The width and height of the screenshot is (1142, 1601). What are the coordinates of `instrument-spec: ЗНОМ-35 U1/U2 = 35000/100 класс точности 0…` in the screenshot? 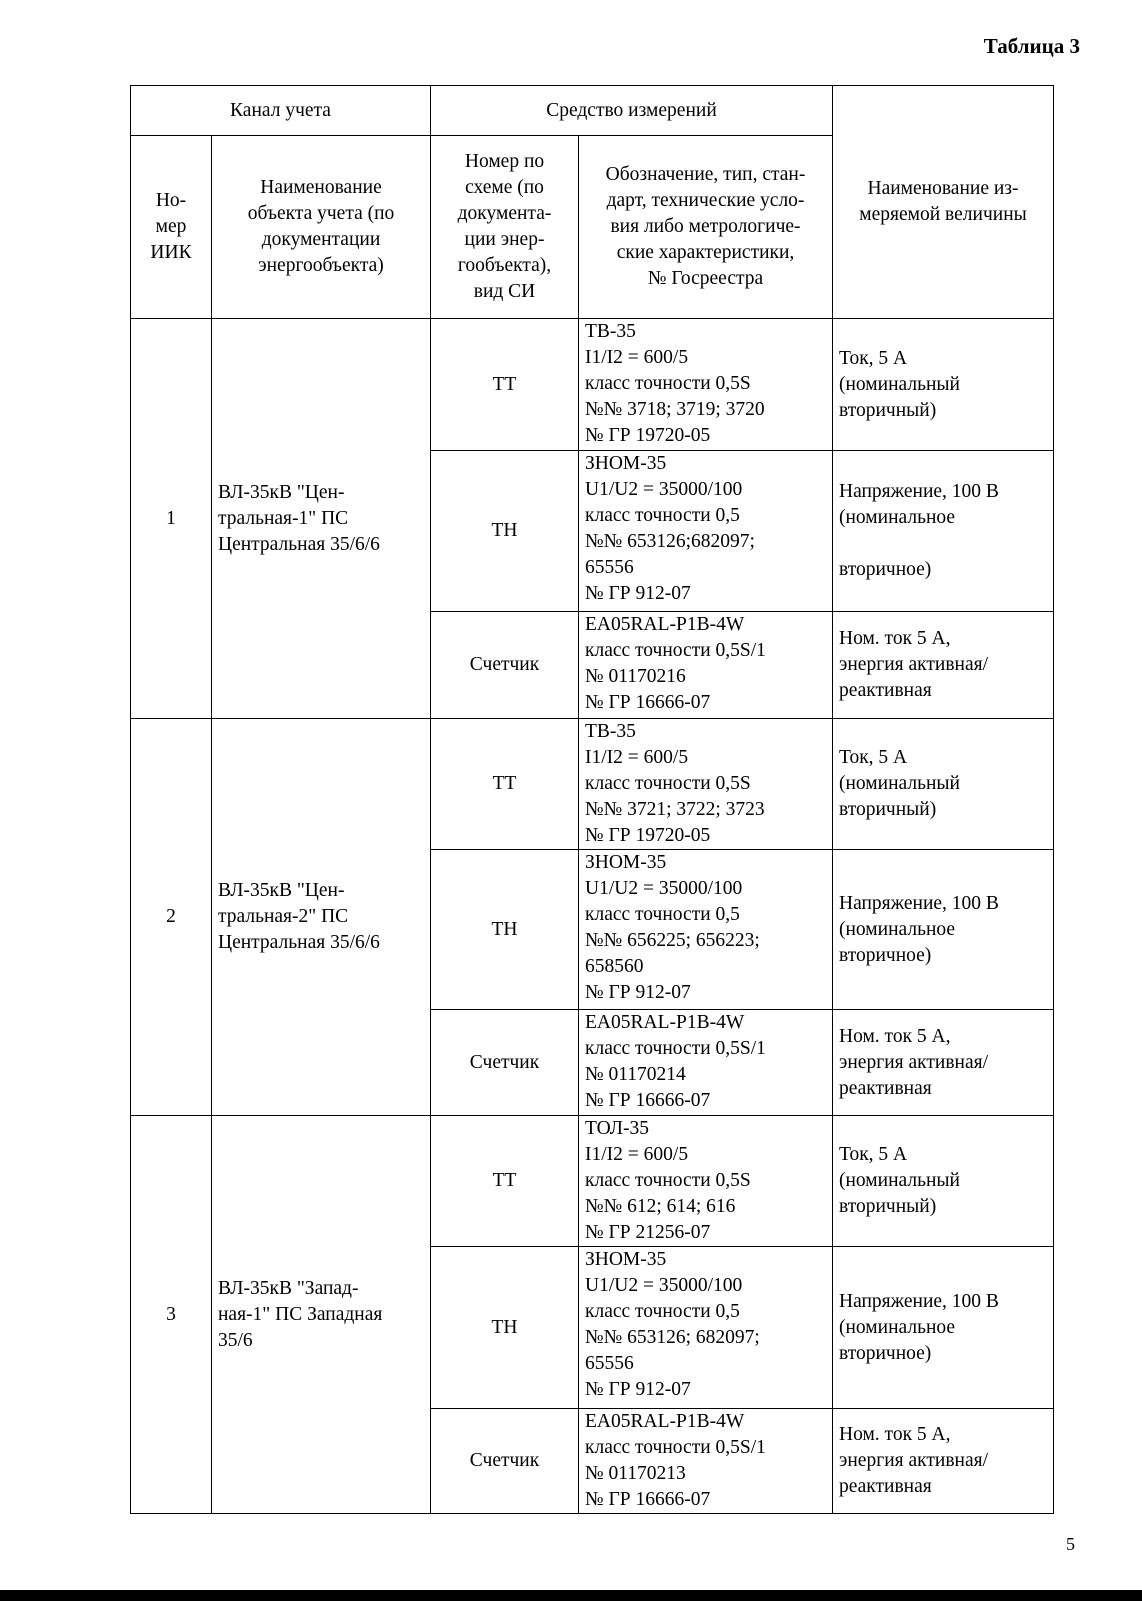 It's located at (705, 929).